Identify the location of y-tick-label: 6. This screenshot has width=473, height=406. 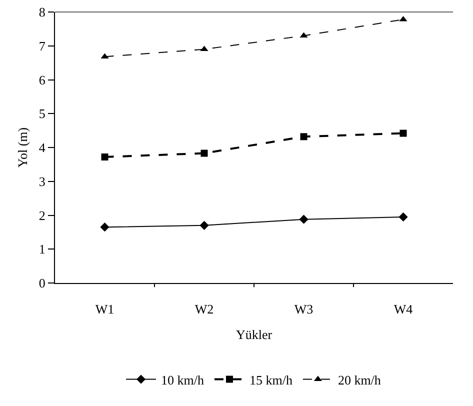
(42, 80).